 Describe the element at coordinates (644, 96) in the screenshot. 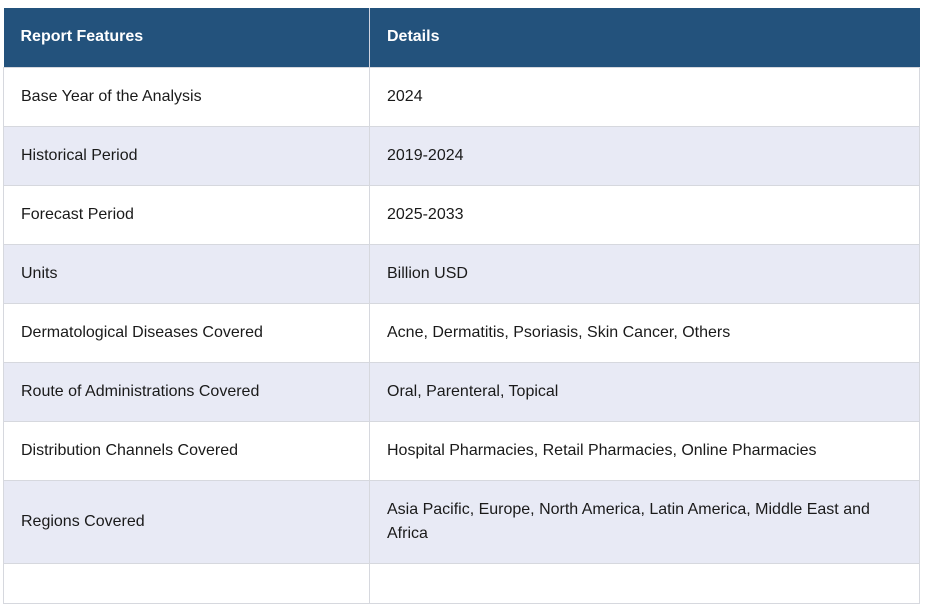

I see `detail-cell: 2024` at that location.